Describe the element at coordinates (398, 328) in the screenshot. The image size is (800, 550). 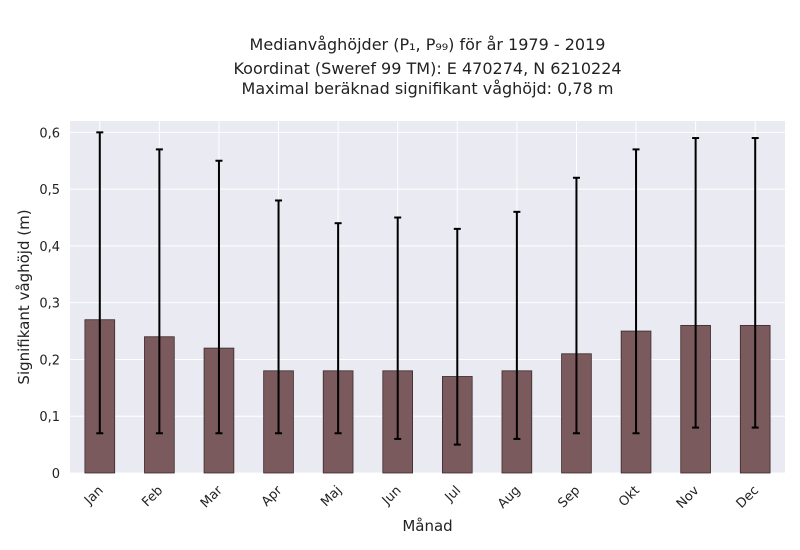
I see `error-bar-jun` at that location.